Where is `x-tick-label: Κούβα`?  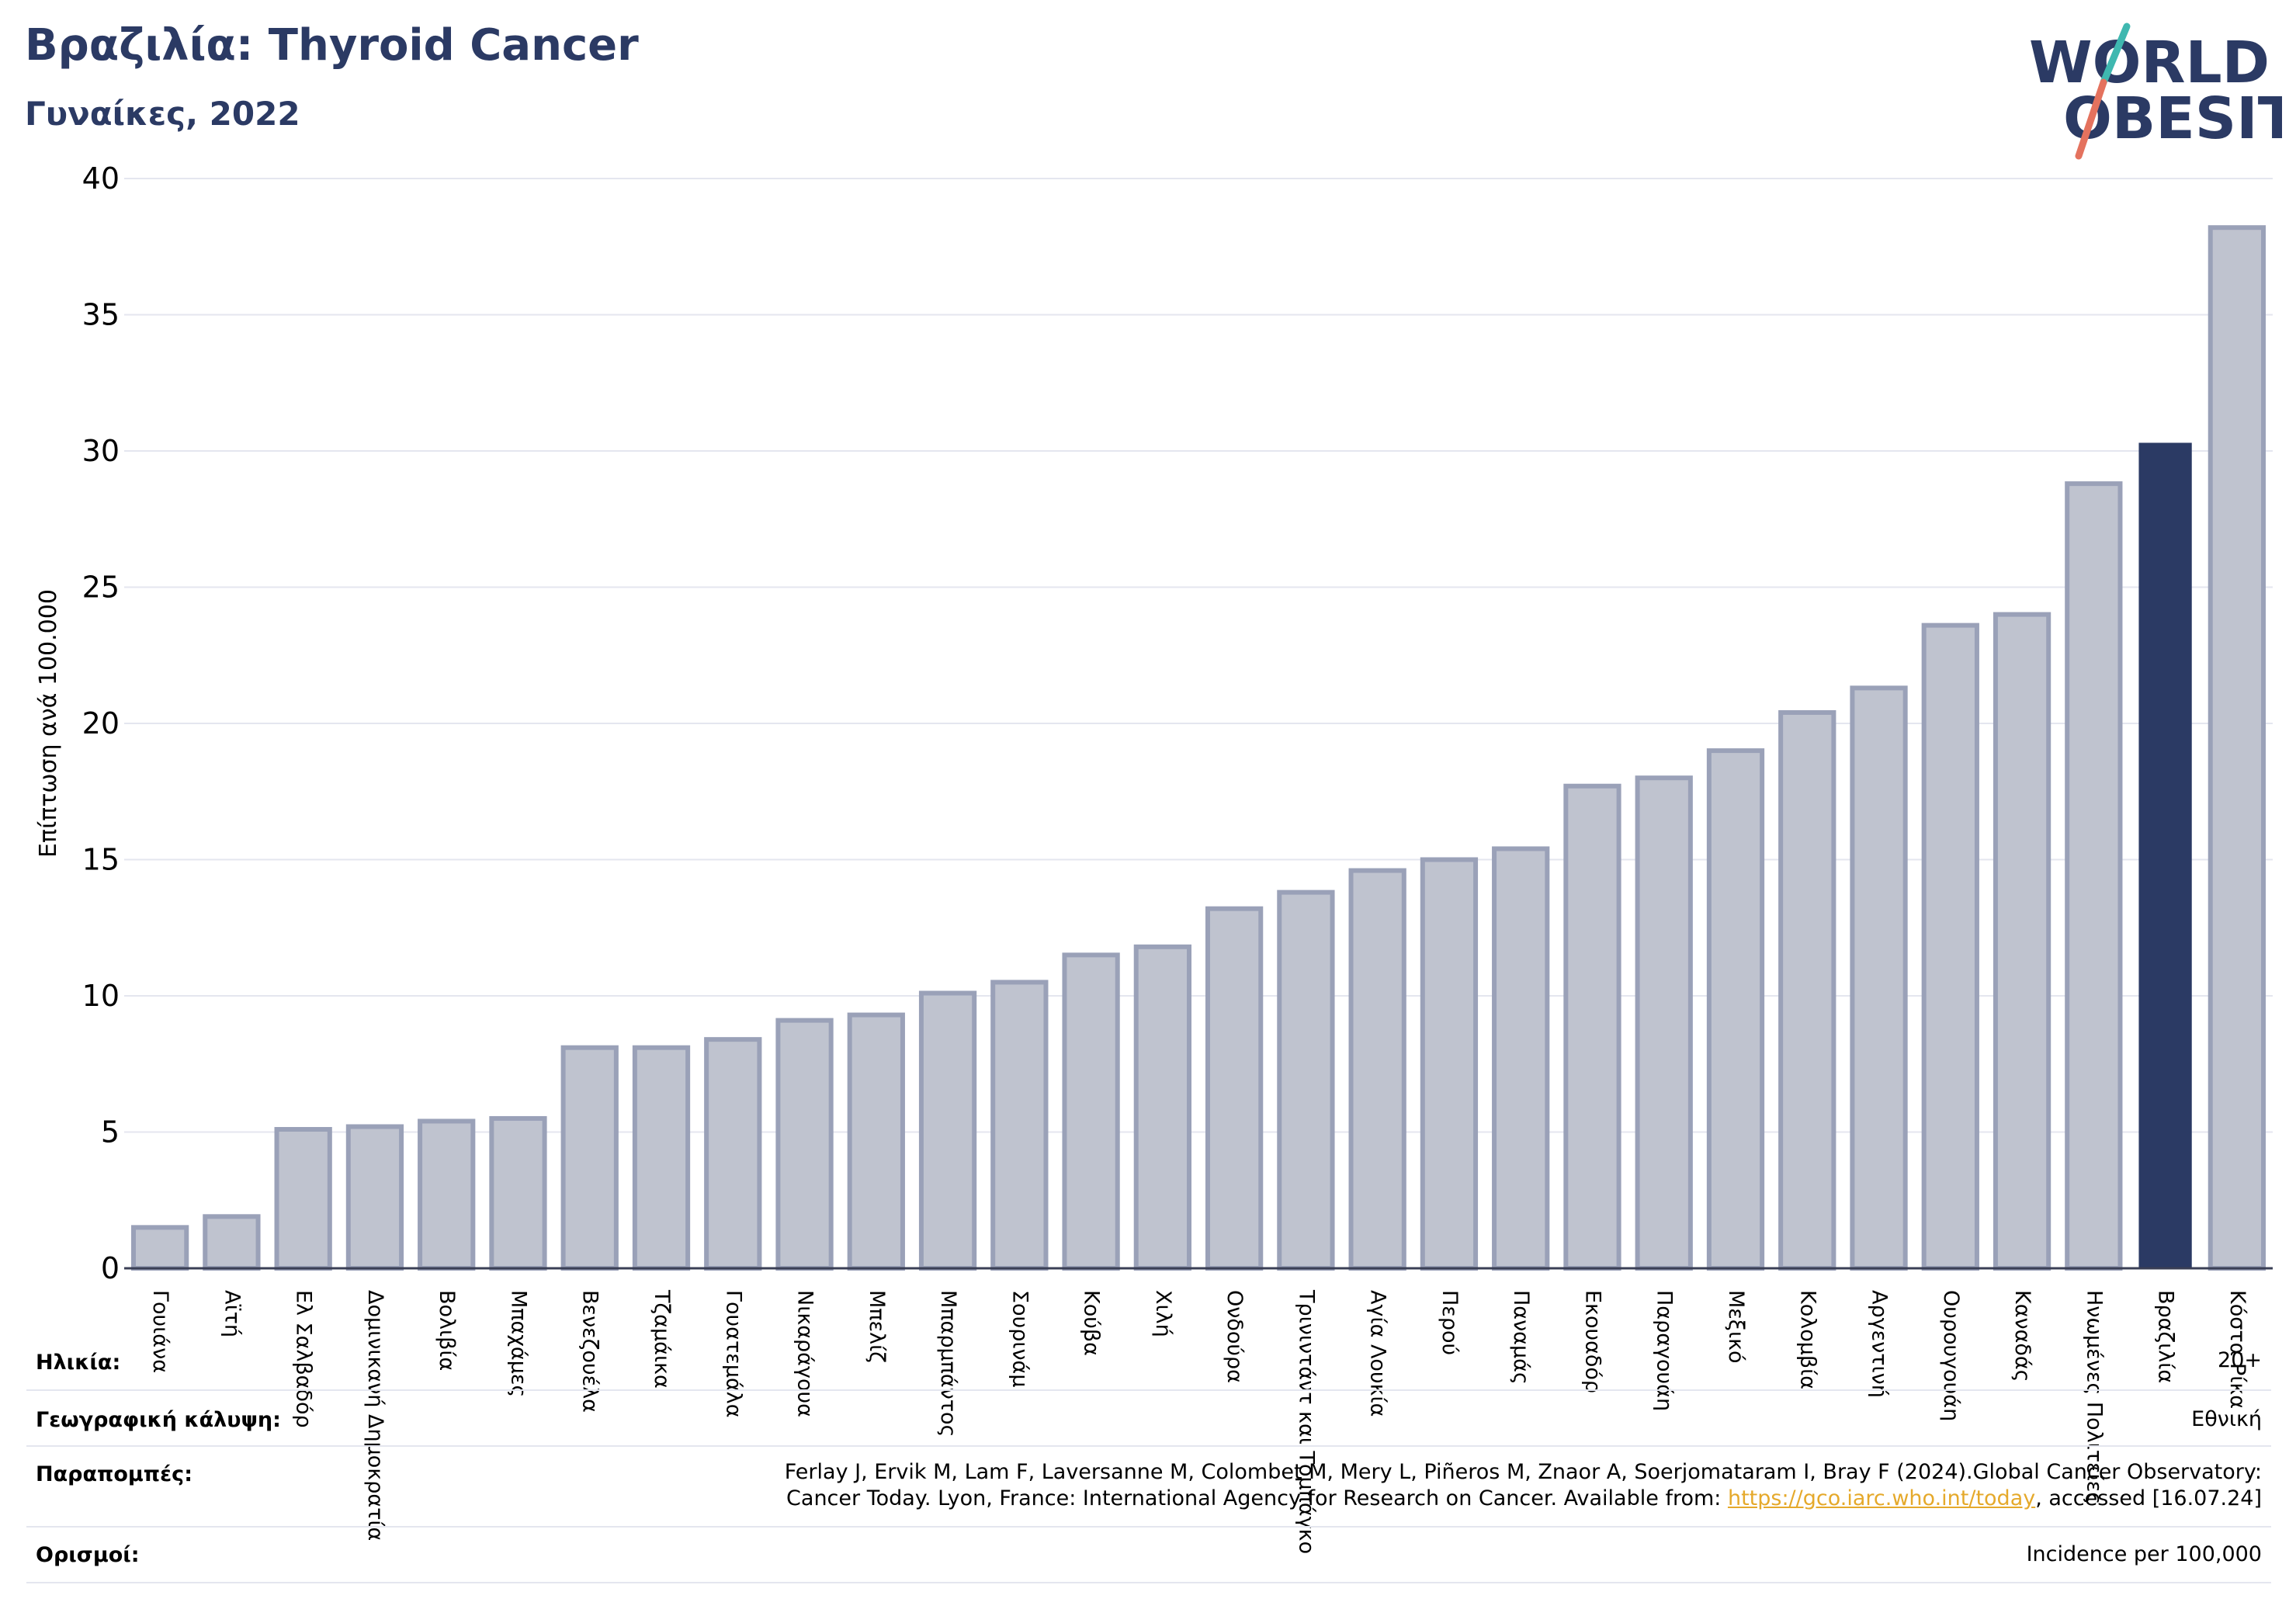
x-tick-label: Κούβα is located at coordinates (1092, 1323).